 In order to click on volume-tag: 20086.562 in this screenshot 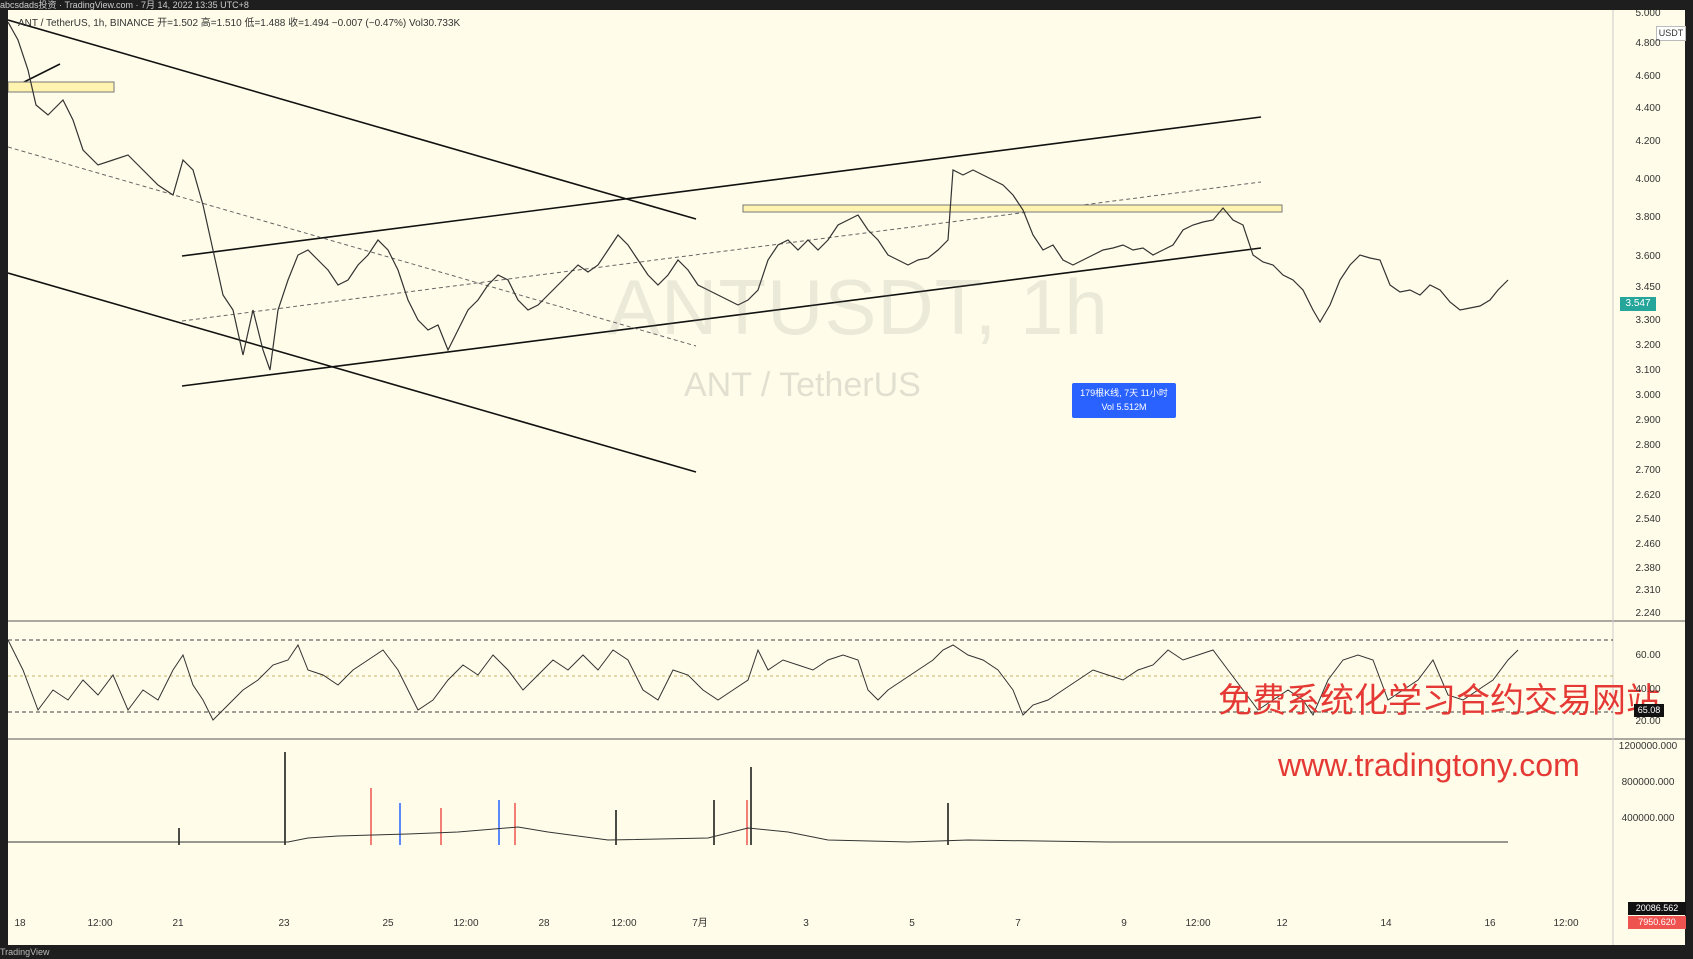, I will do `click(1657, 908)`.